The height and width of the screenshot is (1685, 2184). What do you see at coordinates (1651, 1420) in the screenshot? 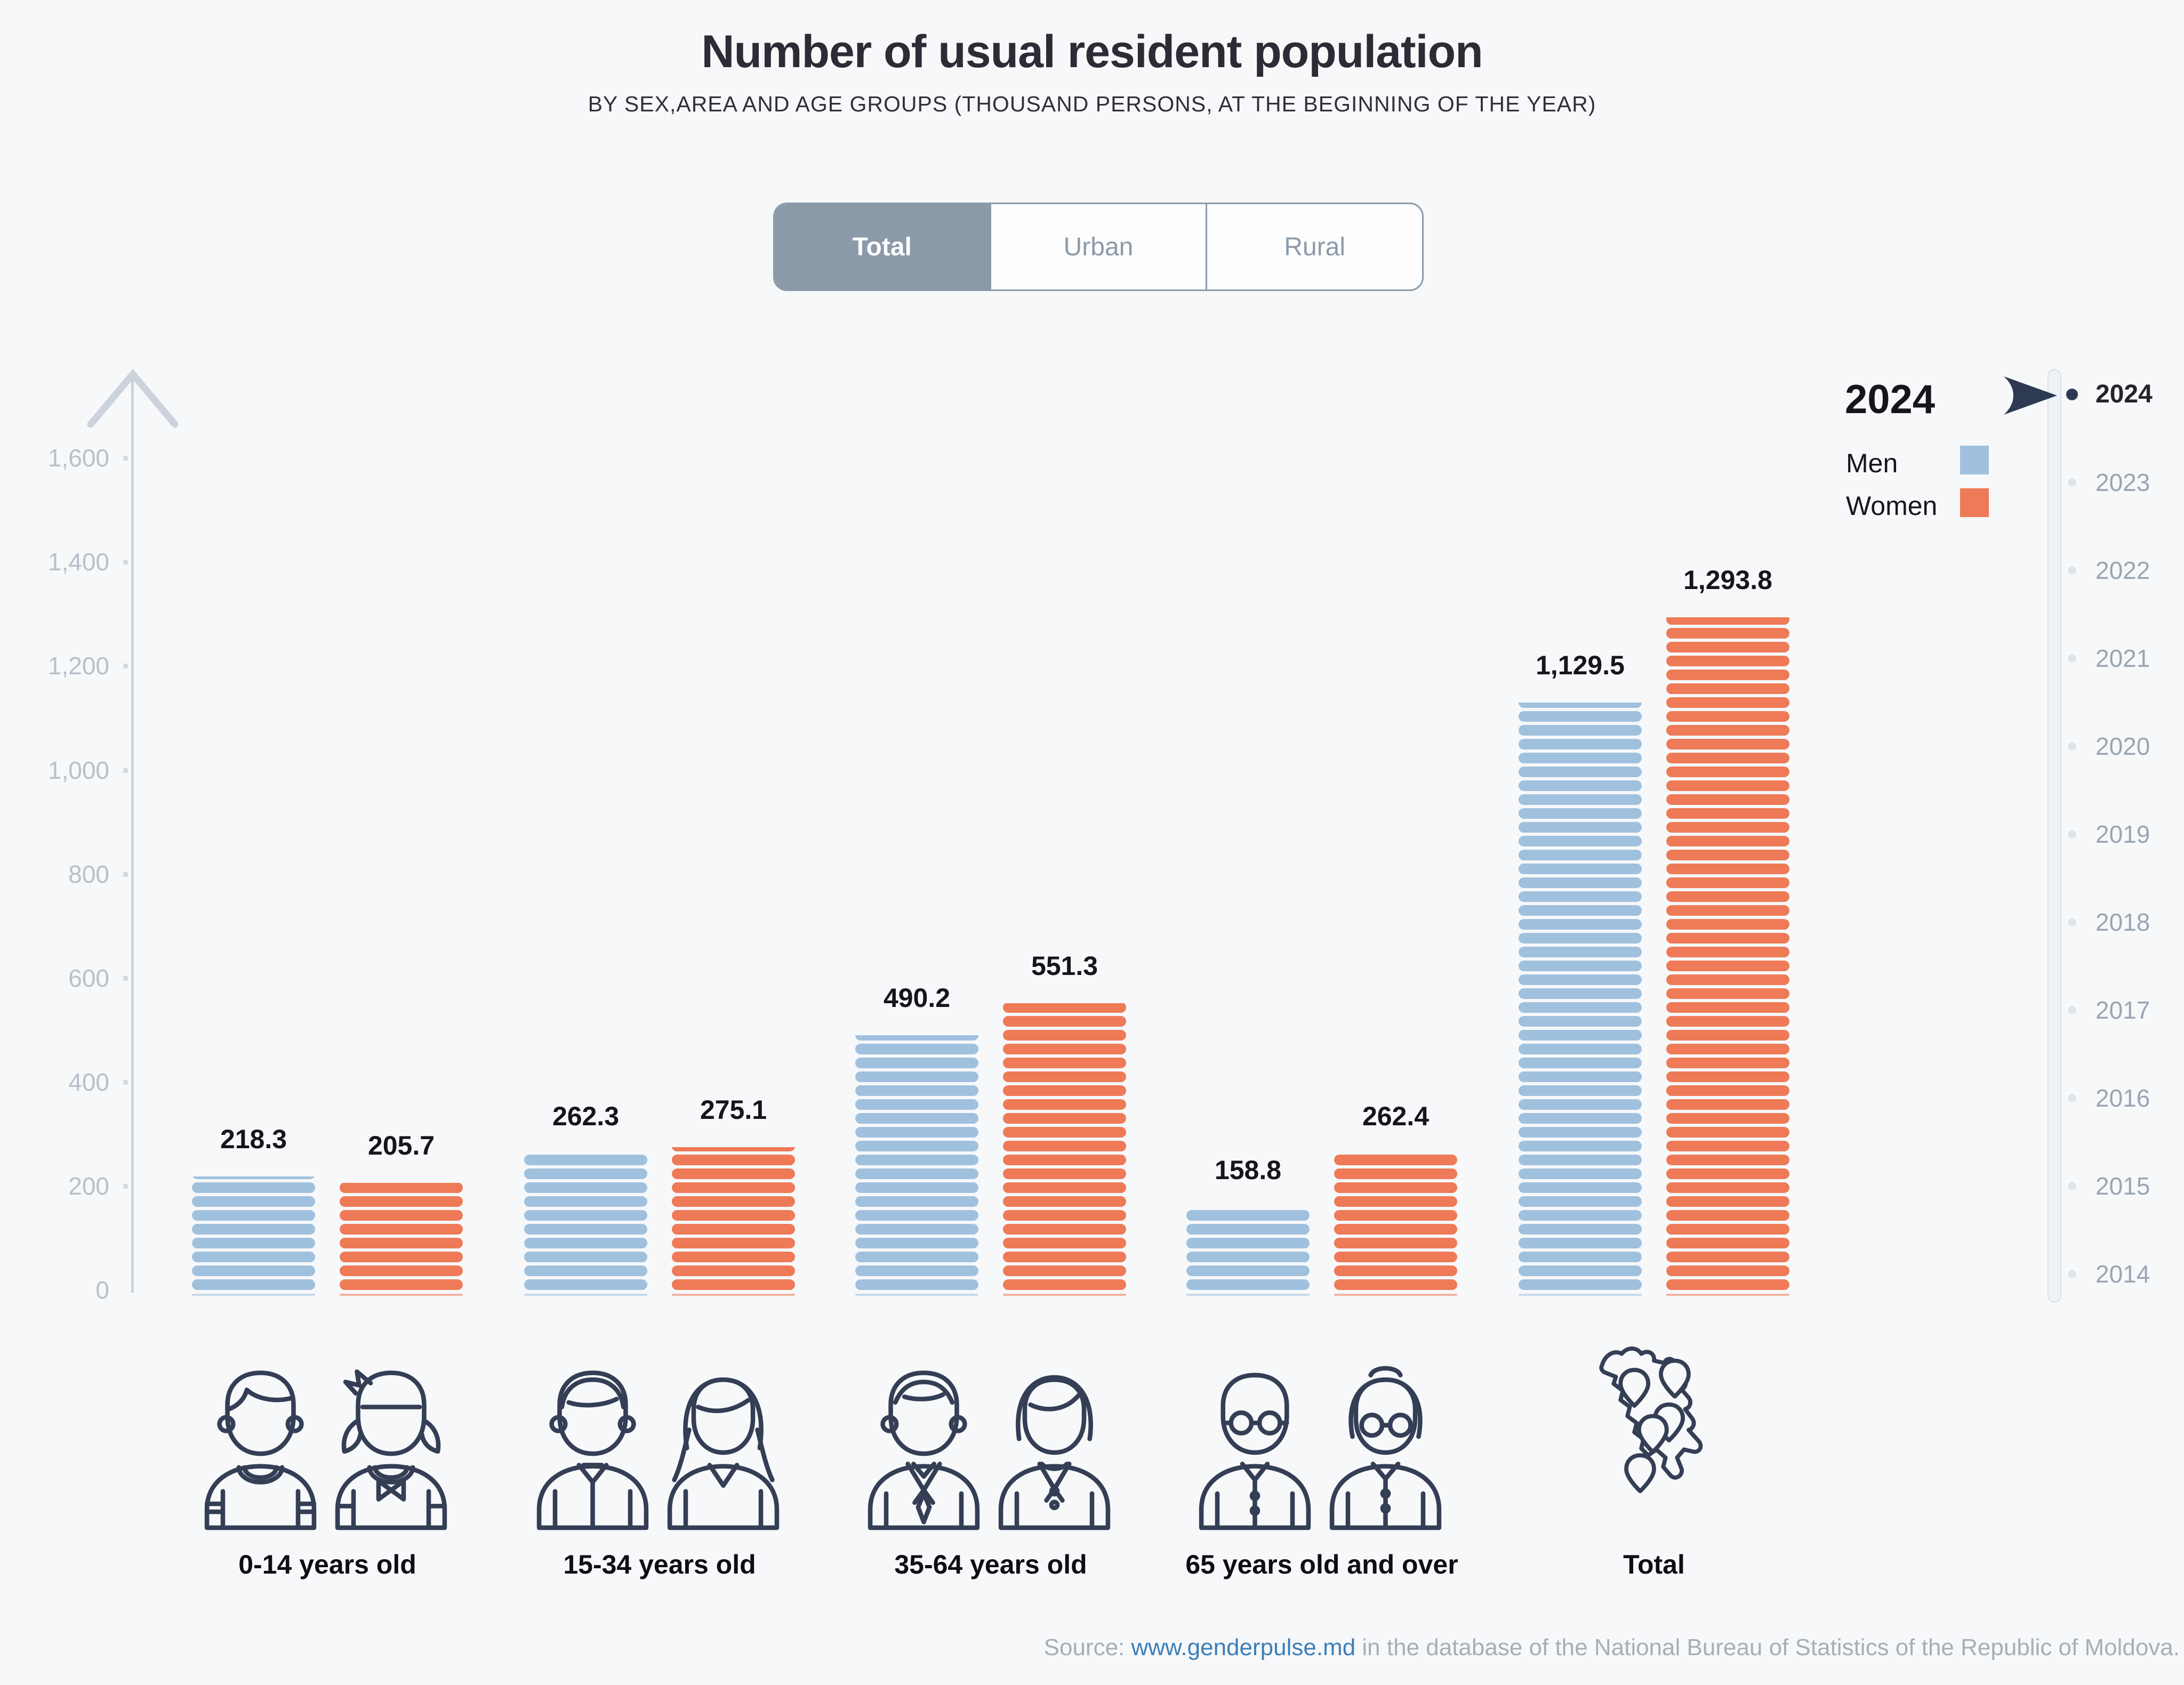
I see `moldova-map-icon` at bounding box center [1651, 1420].